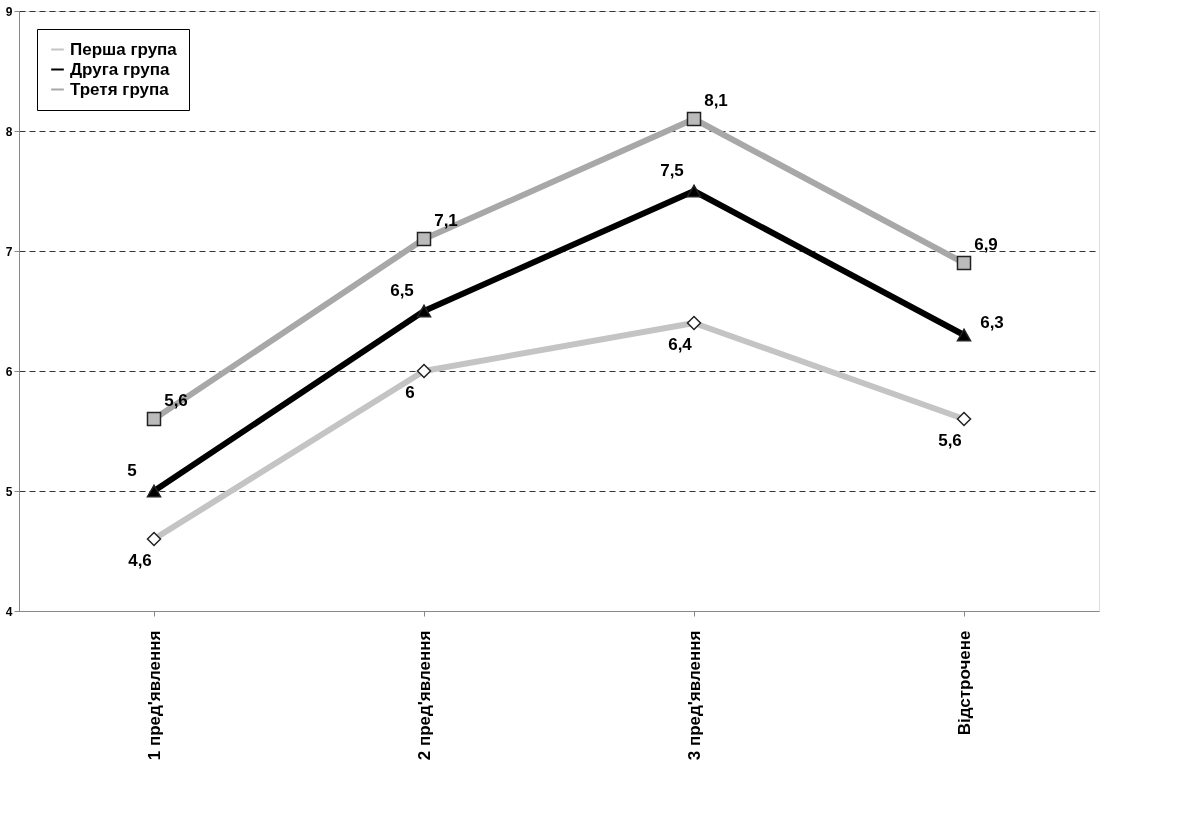  Describe the element at coordinates (154, 695) in the screenshot. I see `x-tick-label: 1 пред'явлення` at that location.